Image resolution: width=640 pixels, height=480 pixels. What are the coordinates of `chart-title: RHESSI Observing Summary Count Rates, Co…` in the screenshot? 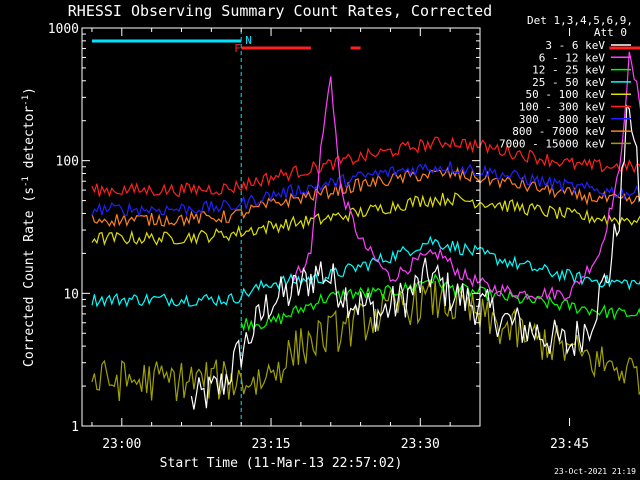 It's located at (280, 11).